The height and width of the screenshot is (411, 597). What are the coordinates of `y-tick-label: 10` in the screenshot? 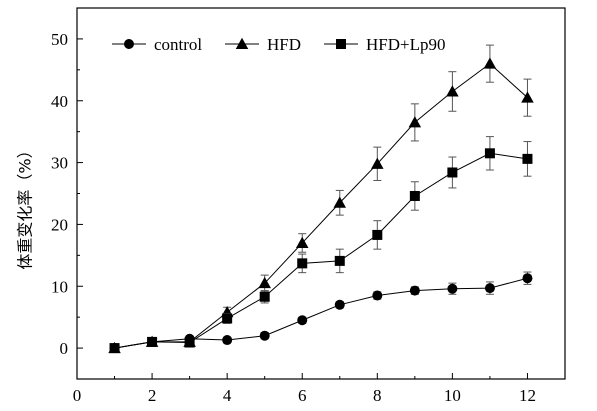 It's located at (59, 286).